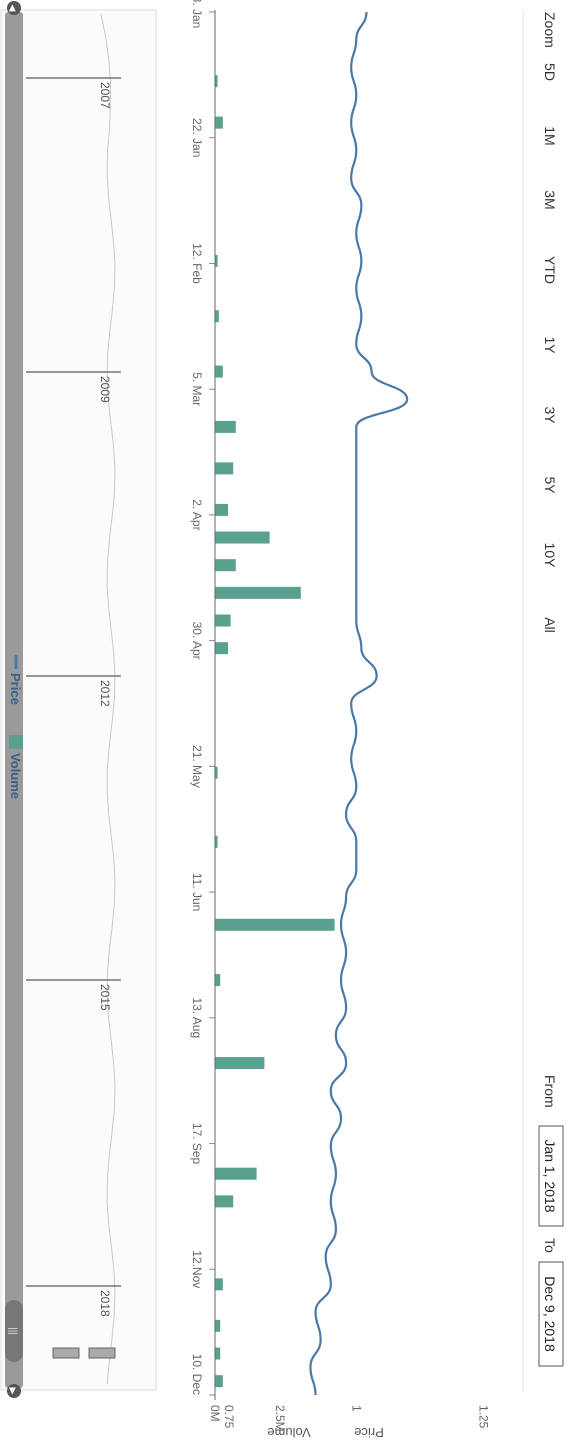  What do you see at coordinates (550, 625) in the screenshot?
I see `zoom-button-all: All` at bounding box center [550, 625].